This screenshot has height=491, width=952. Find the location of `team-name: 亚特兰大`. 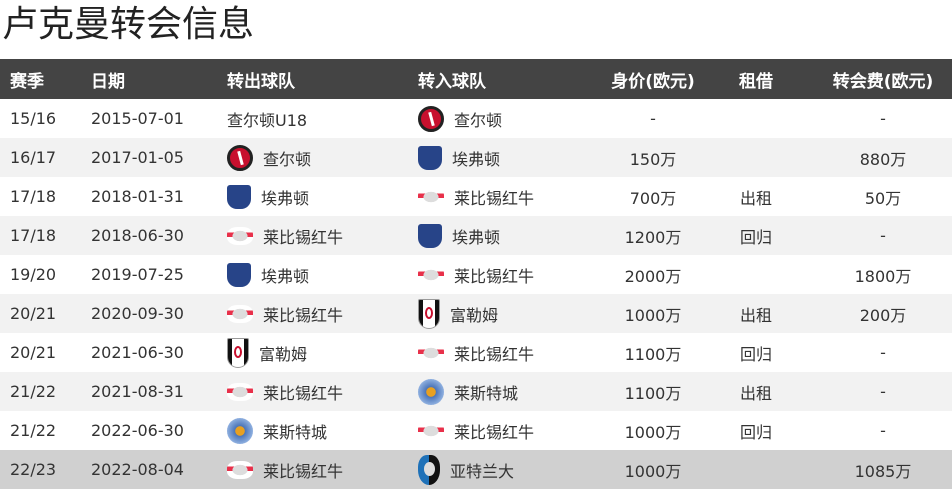

team-name: 亚特兰大 is located at coordinates (482, 471).